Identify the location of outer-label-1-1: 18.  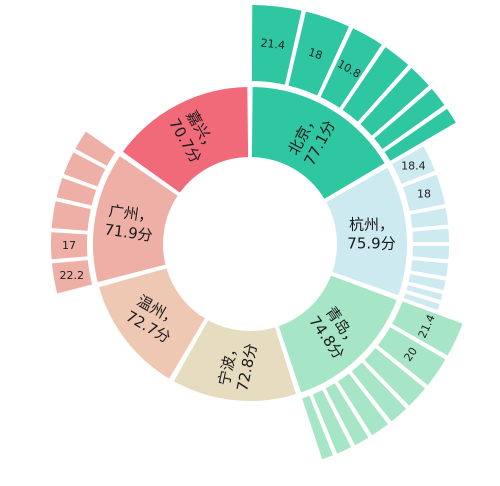
(424, 194).